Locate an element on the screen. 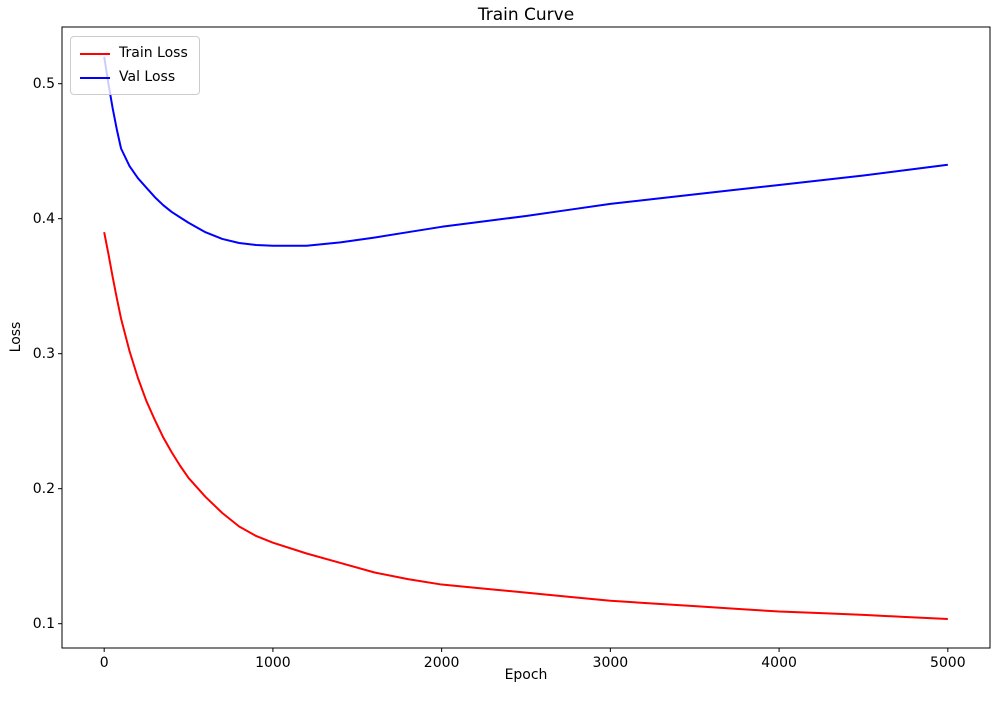 This screenshot has width=1001, height=701. legend-label: Val Loss is located at coordinates (147, 77).